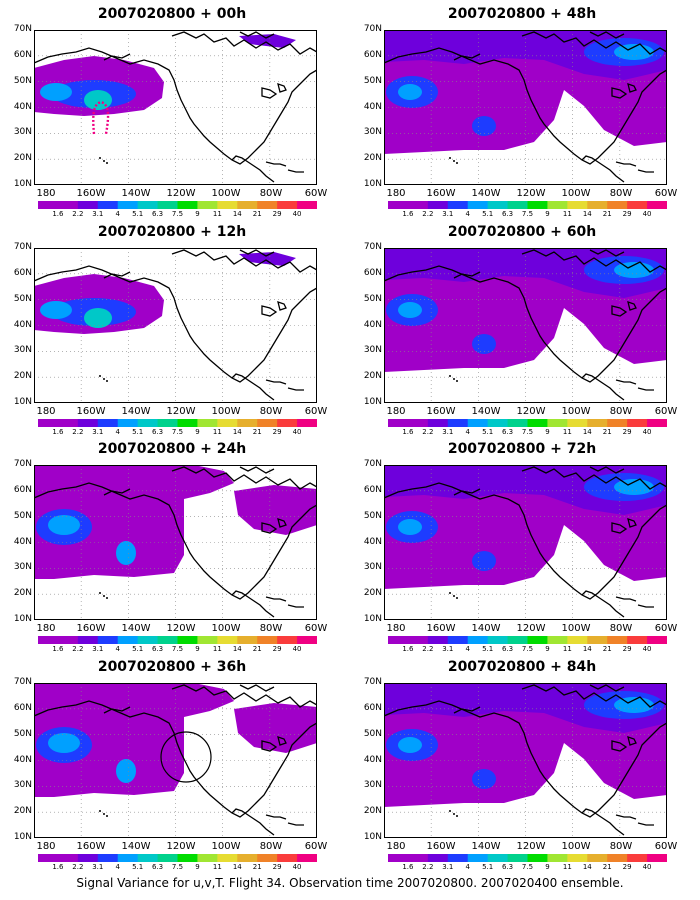  I want to click on latitude-tick-label: 30N, so click(372, 350).